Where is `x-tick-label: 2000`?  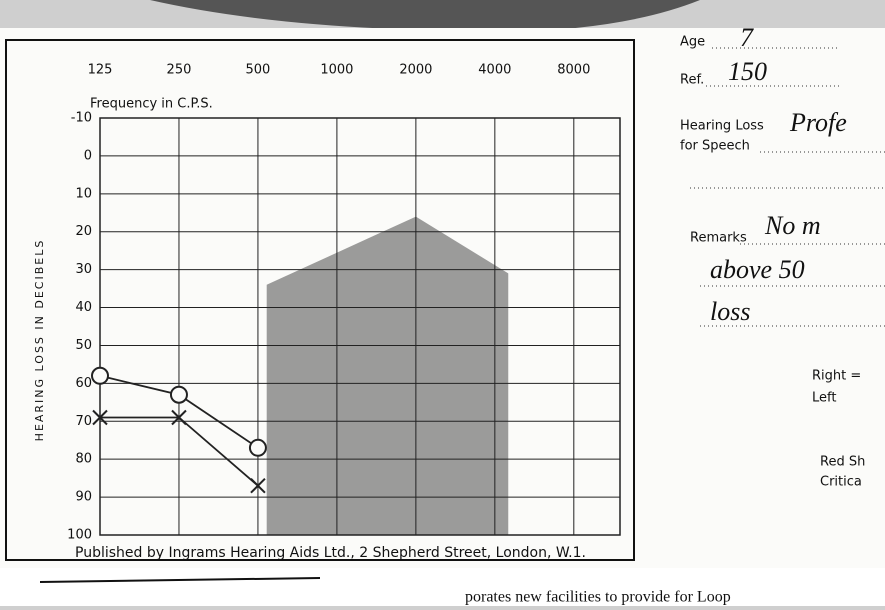
x-tick-label: 2000 is located at coordinates (415, 70).